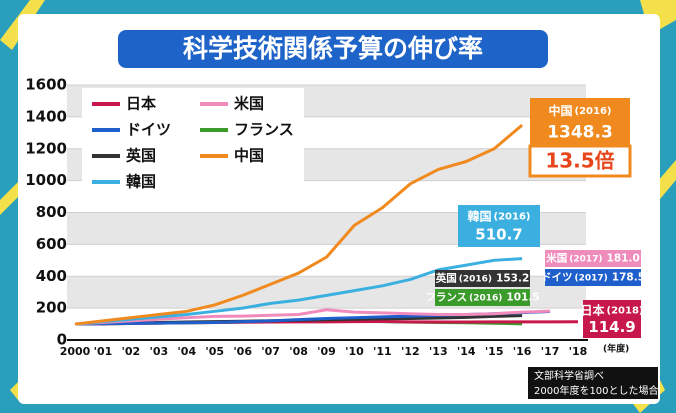 Image resolution: width=676 pixels, height=413 pixels. I want to click on series-name: 中国, so click(561, 109).